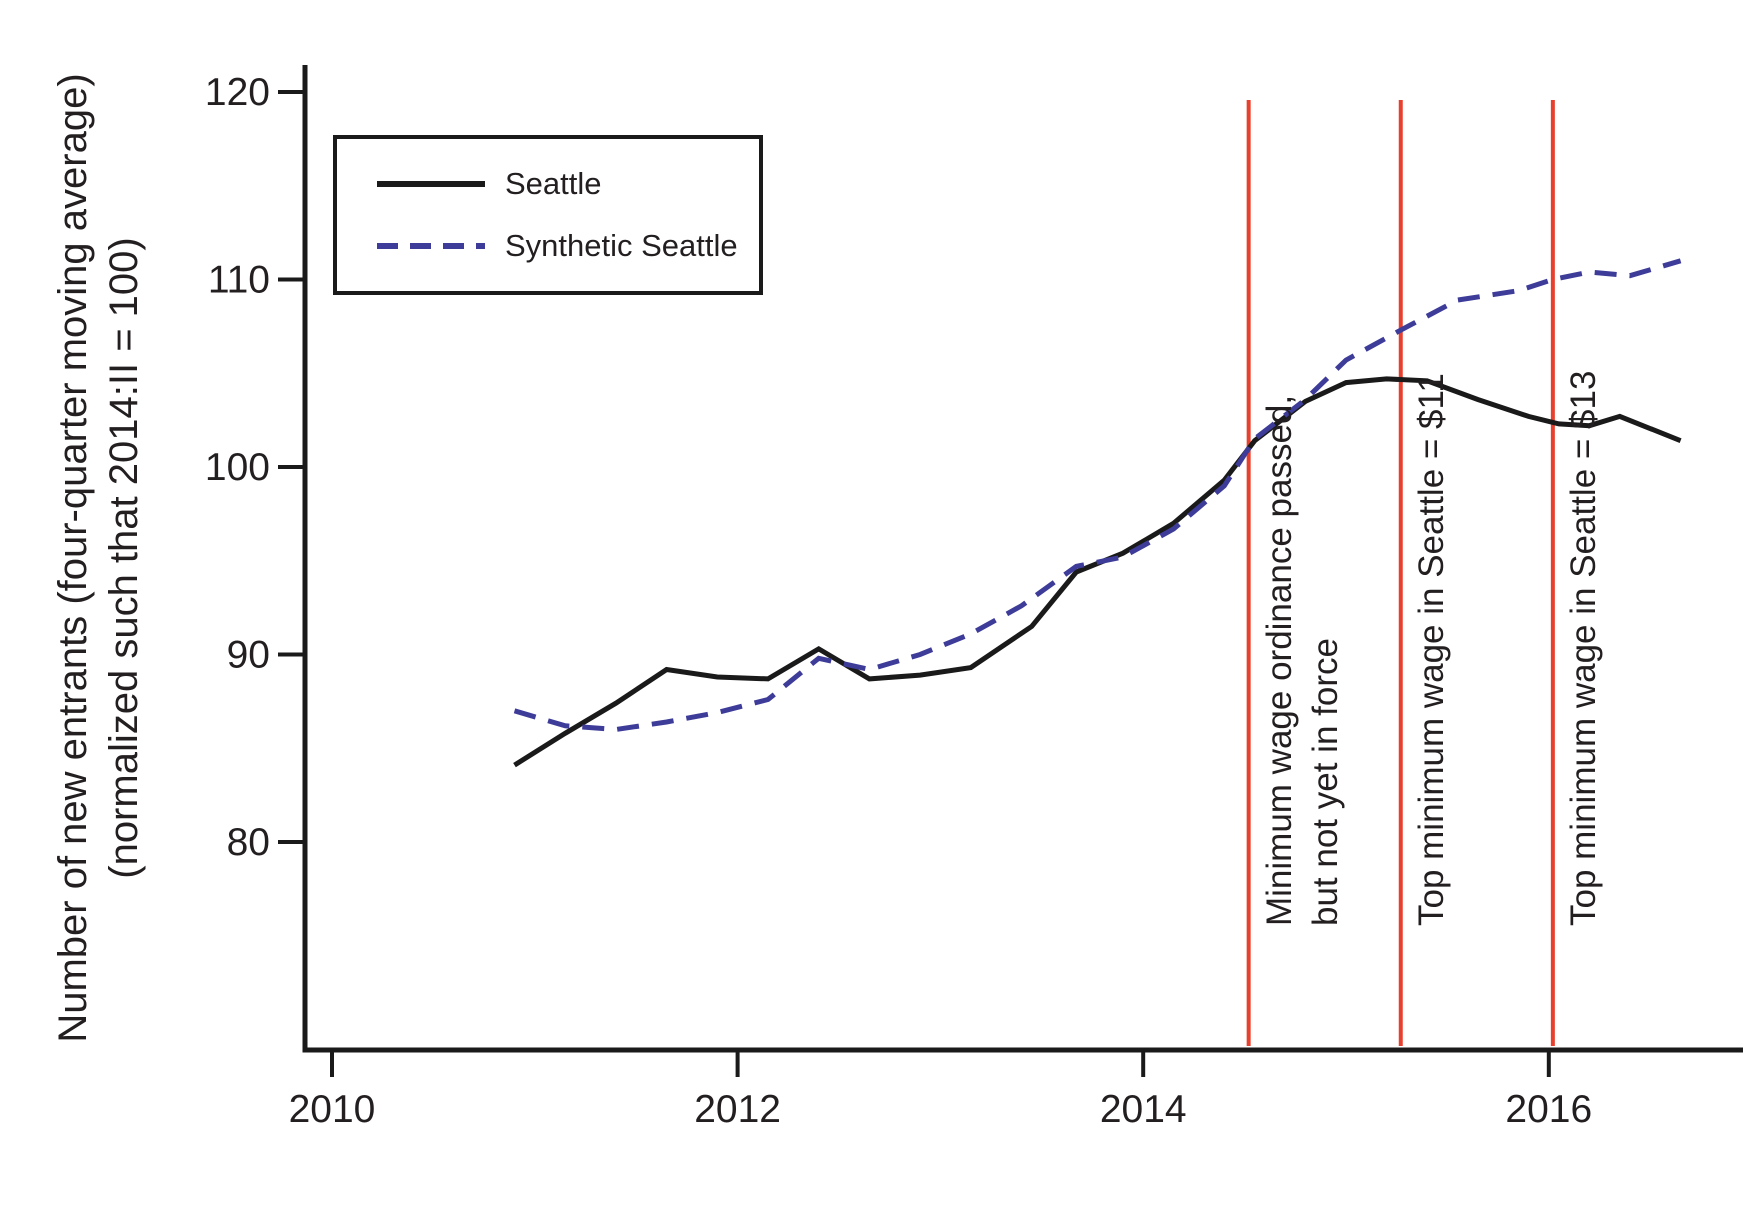 Image resolution: width=1754 pixels, height=1206 pixels. What do you see at coordinates (239, 280) in the screenshot?
I see `y-tick-label: 110` at bounding box center [239, 280].